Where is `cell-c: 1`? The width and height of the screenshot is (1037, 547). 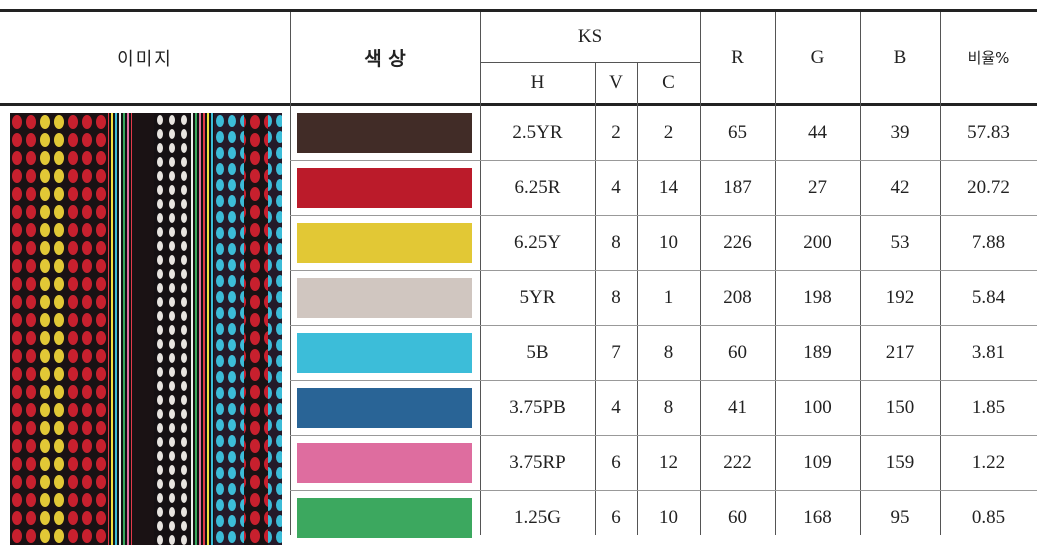
cell-c: 1 is located at coordinates (668, 297).